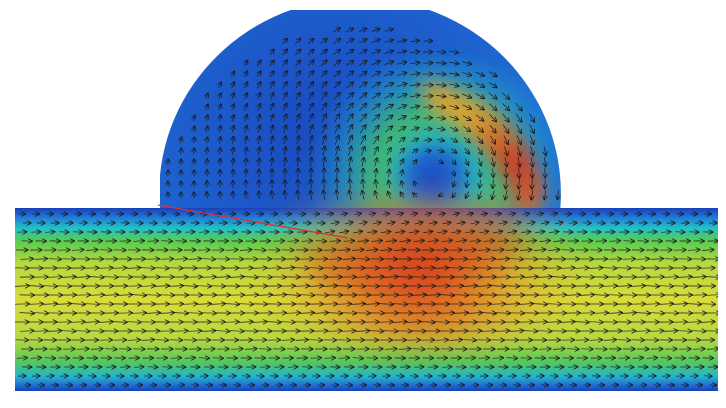 This screenshot has height=408, width=726. Describe the element at coordinates (412, 252) in the screenshot. I see `jet-streak` at that location.